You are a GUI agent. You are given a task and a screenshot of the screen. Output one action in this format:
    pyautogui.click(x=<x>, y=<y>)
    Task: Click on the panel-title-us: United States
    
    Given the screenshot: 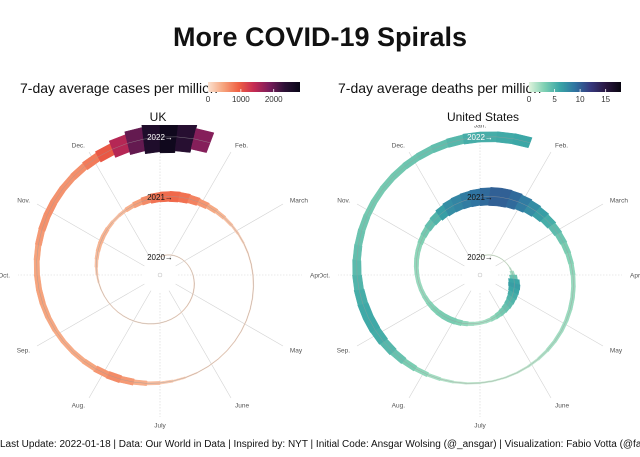 What is the action you would take?
    pyautogui.click(x=483, y=117)
    